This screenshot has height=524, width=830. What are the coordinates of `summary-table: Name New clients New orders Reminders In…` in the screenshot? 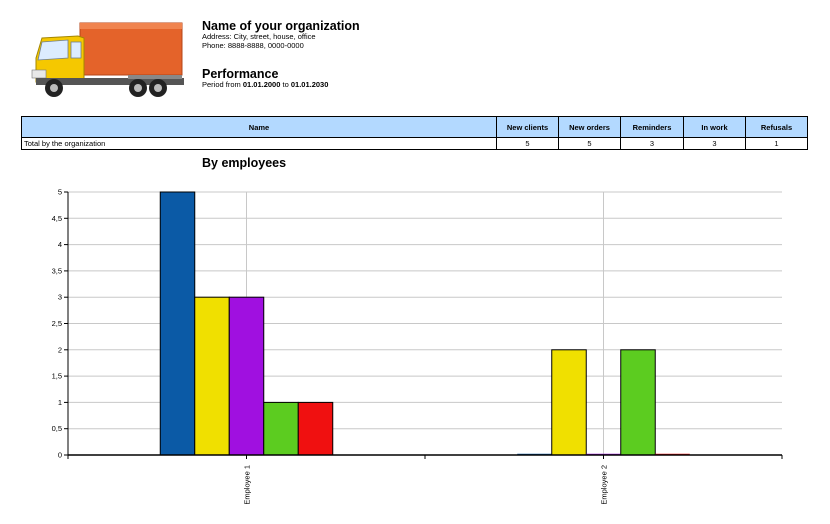 It's located at (414, 133).